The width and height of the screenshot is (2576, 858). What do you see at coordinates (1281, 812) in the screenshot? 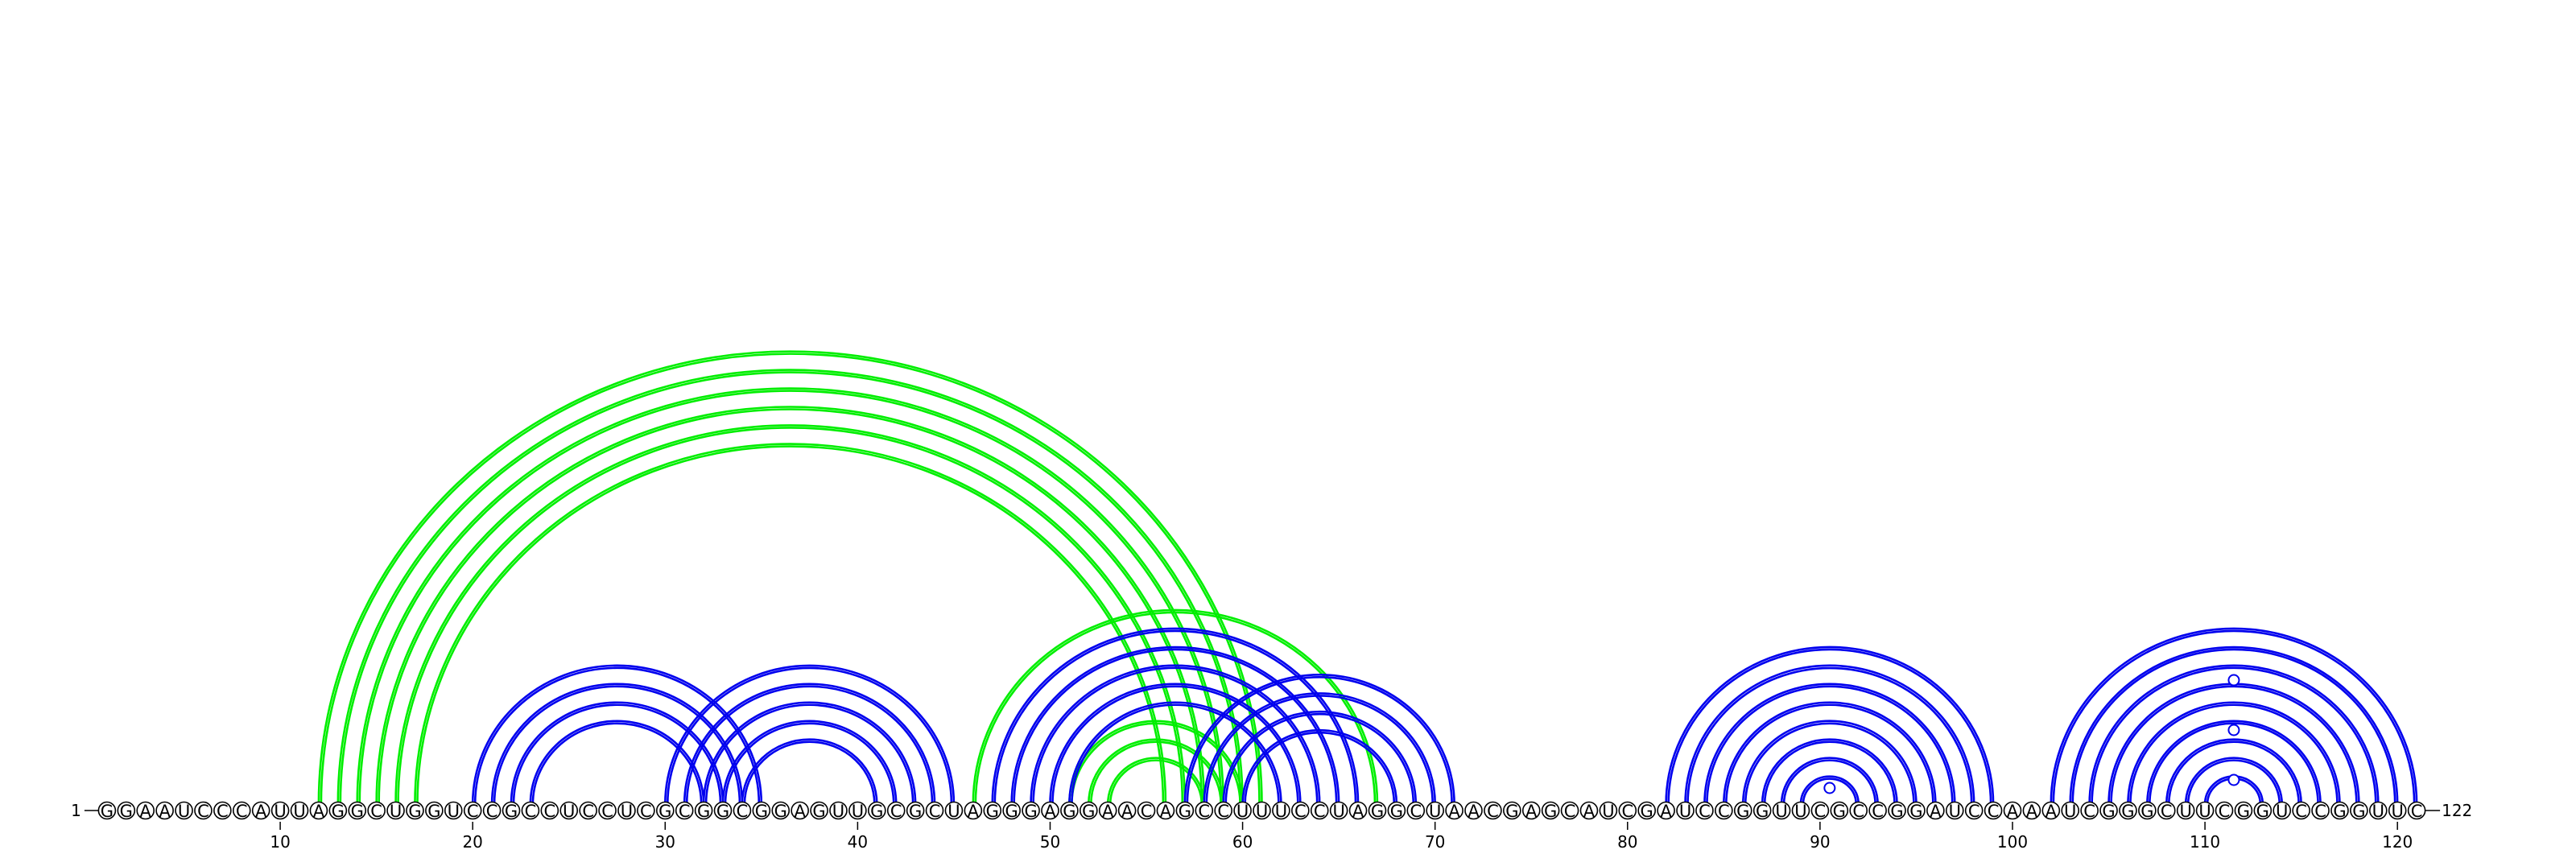
I see `nucleotide-letter: U` at bounding box center [1281, 812].